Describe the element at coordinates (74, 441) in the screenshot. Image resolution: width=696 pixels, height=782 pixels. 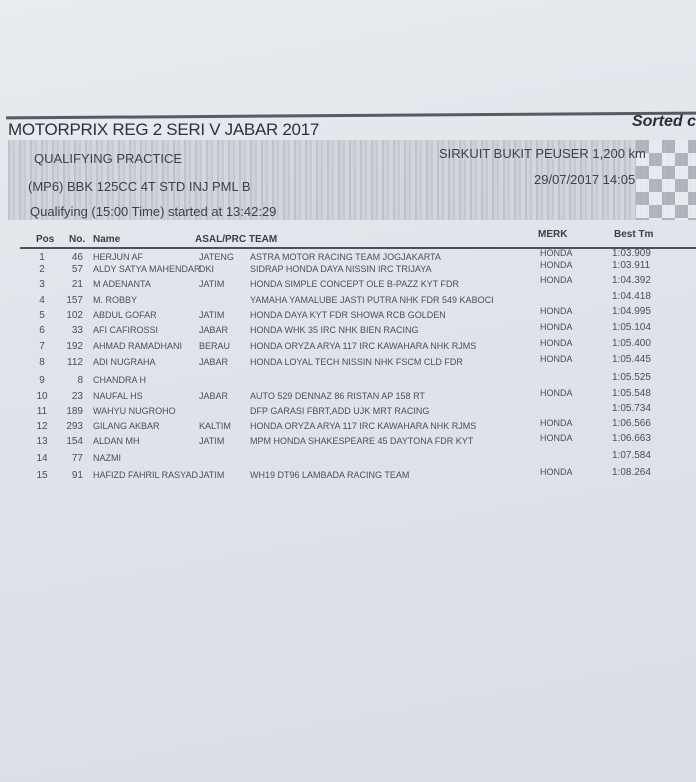
I see `cell-no: 154` at that location.